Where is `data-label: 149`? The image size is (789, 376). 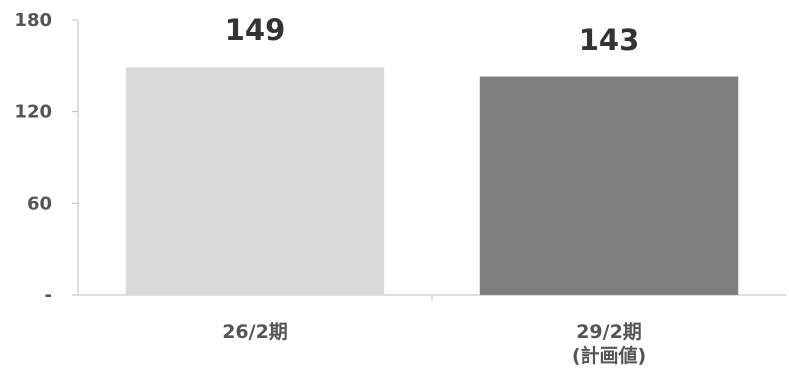
data-label: 149 is located at coordinates (255, 30).